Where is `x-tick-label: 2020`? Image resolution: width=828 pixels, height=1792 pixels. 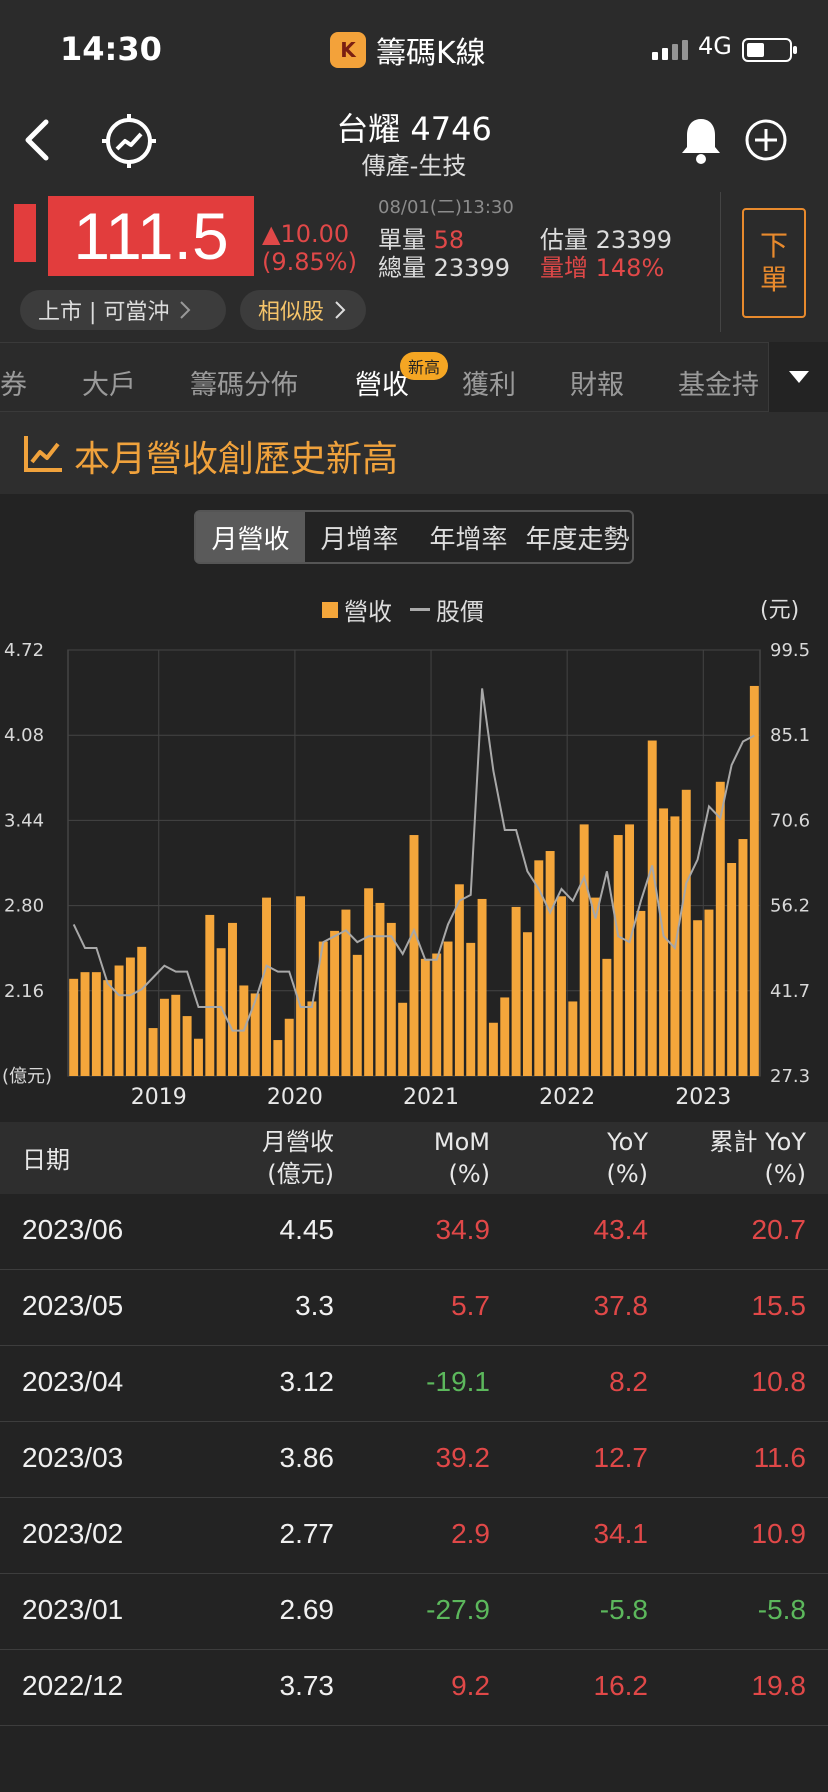 x-tick-label: 2020 is located at coordinates (295, 1097).